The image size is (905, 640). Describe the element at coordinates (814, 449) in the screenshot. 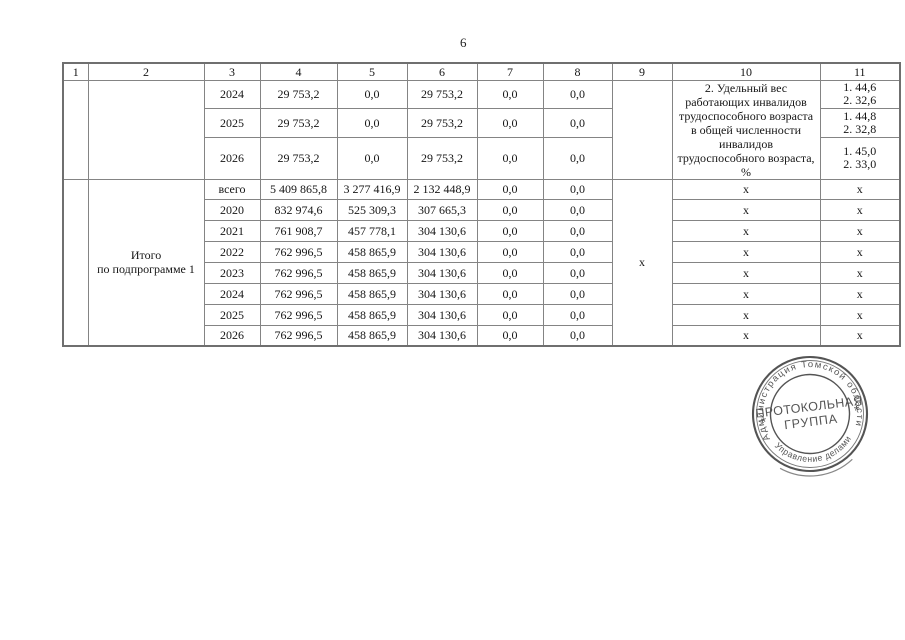

I see `stamp-arc-bottom-text: Управление делами` at that location.